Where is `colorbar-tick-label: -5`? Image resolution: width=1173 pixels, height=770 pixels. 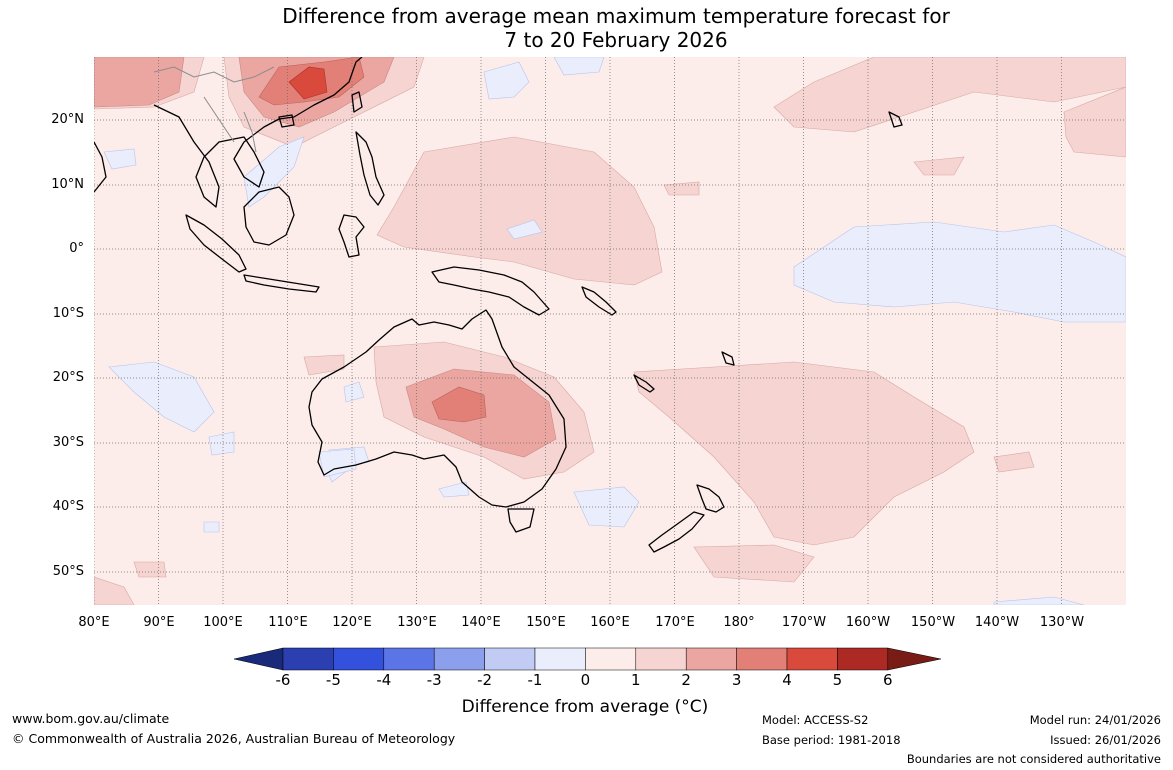 colorbar-tick-label: -5 is located at coordinates (333, 680).